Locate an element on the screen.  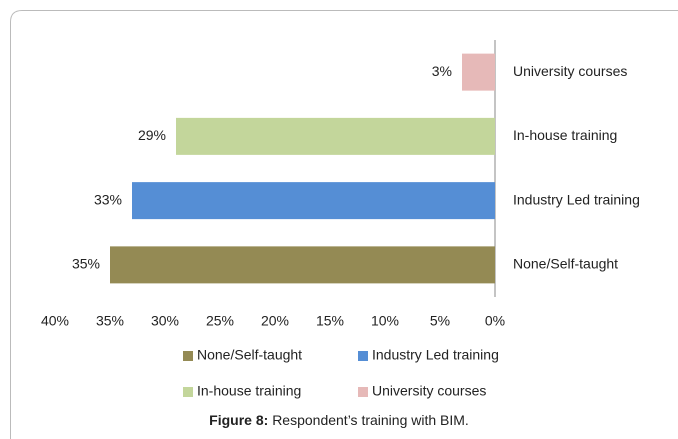
category-label: Industry Led training is located at coordinates (576, 199).